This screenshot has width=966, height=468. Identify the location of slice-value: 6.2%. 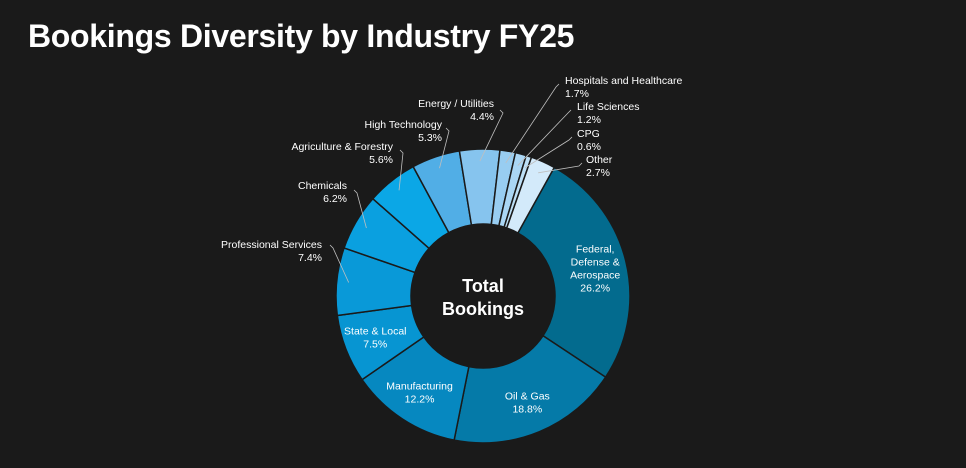
(335, 199).